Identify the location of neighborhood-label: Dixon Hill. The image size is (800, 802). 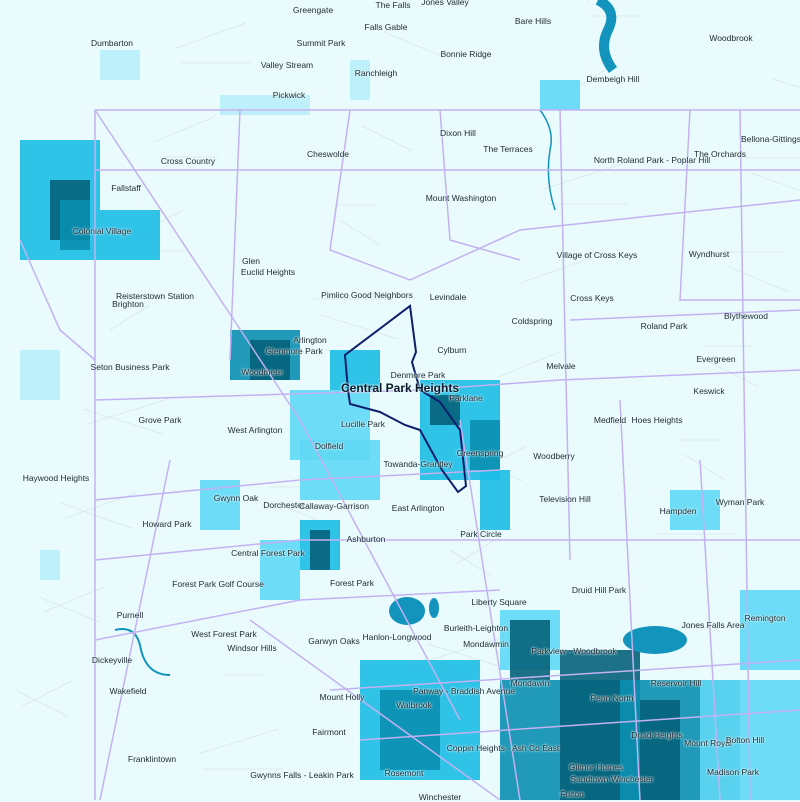
(458, 133).